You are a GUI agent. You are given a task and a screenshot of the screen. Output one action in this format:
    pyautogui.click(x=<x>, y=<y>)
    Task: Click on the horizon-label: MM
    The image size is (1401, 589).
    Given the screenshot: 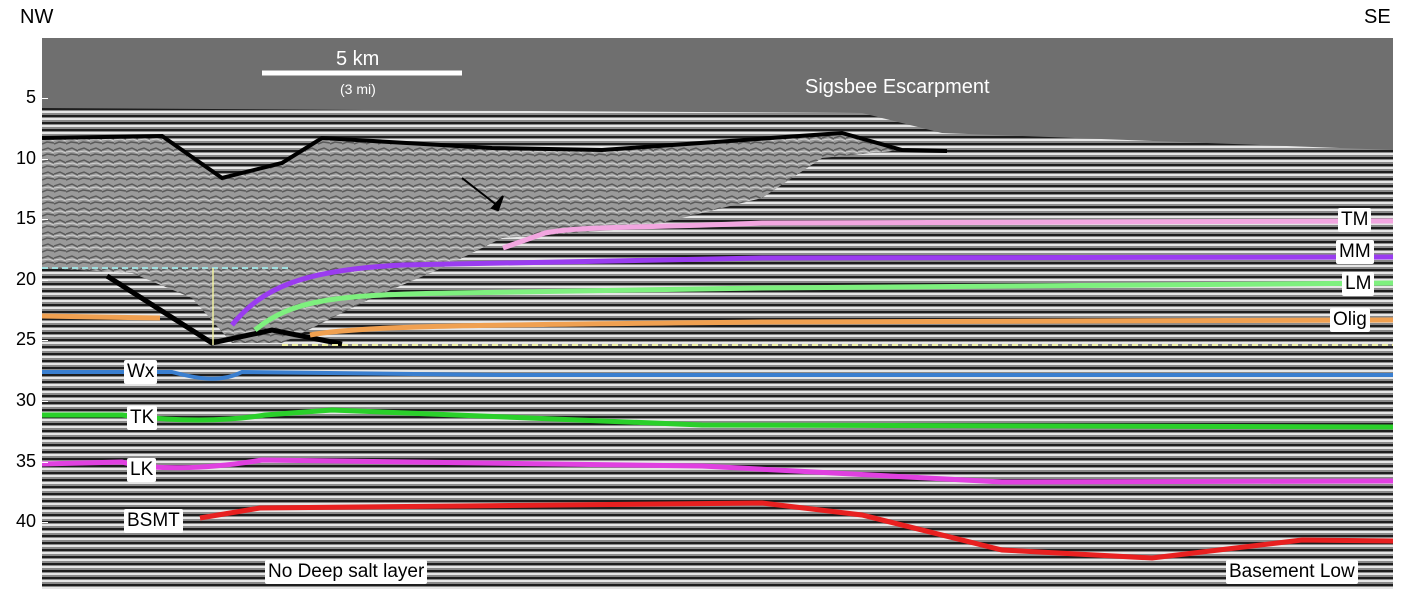 What is the action you would take?
    pyautogui.click(x=1355, y=252)
    